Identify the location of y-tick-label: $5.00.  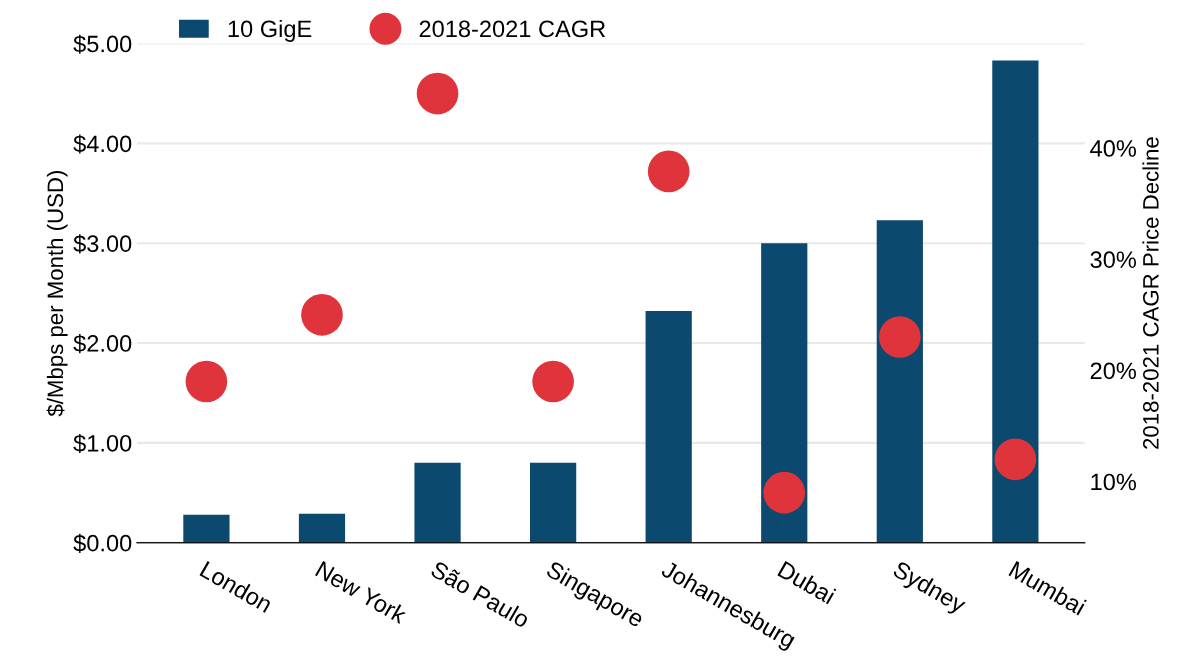
(102, 44).